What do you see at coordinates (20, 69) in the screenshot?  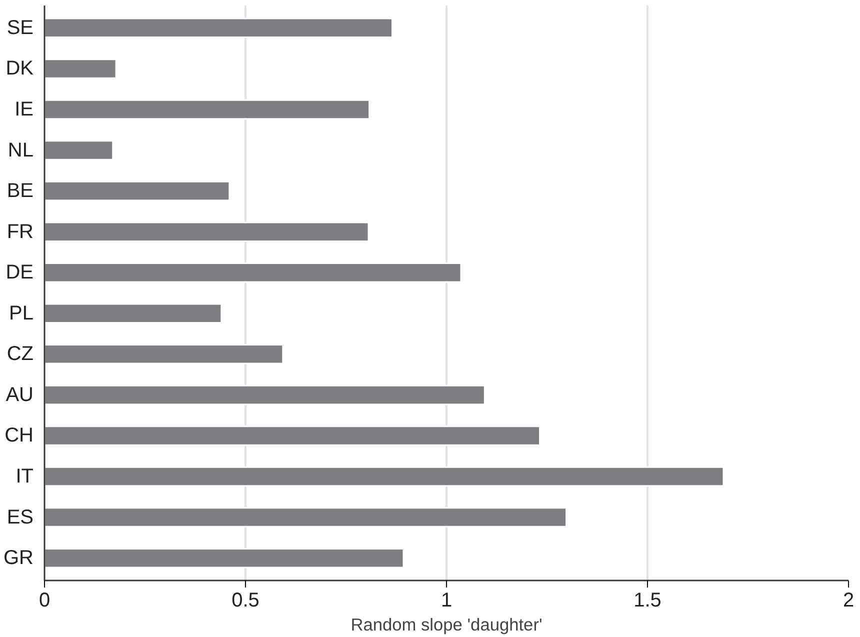 I see `y-tick-label: DK` at bounding box center [20, 69].